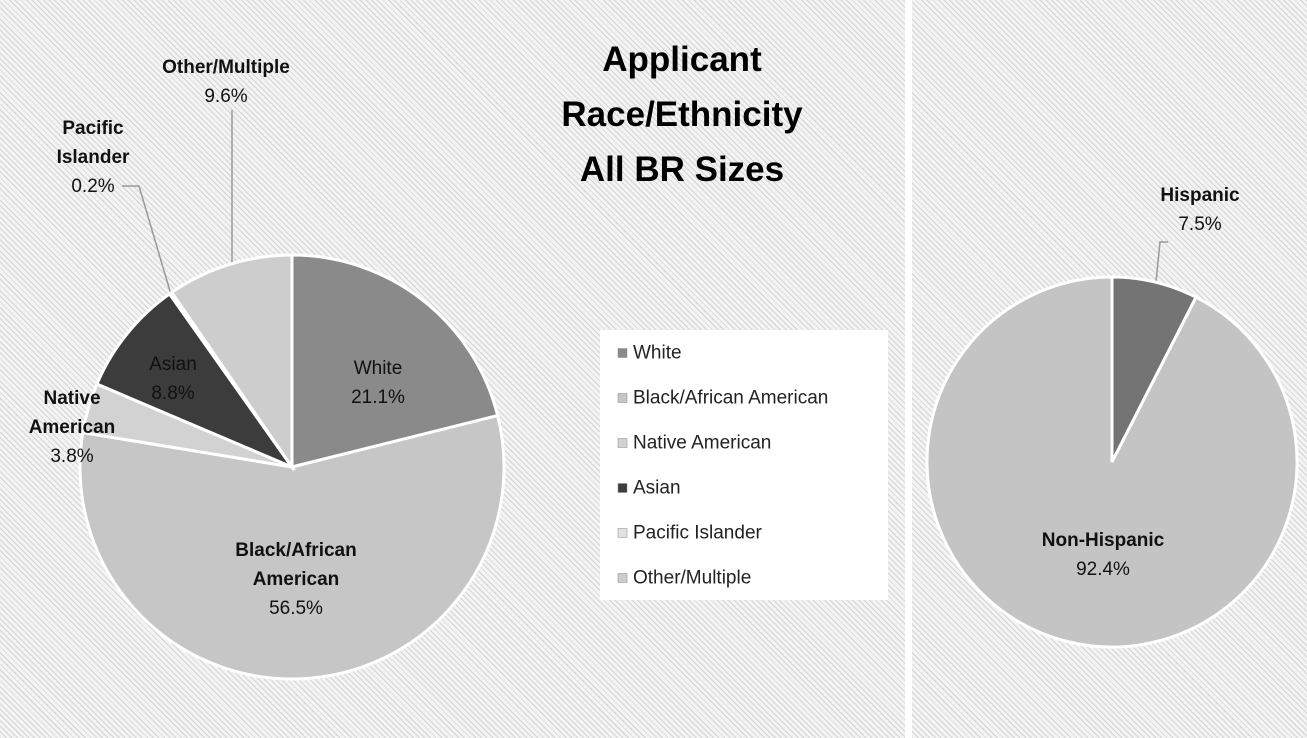 The image size is (1307, 738). I want to click on label-value: 8.8%, so click(173, 393).